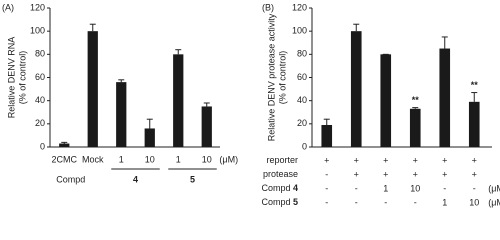 This screenshot has width=500, height=240. What do you see at coordinates (192, 179) in the screenshot?
I see `group-label: 5` at bounding box center [192, 179].